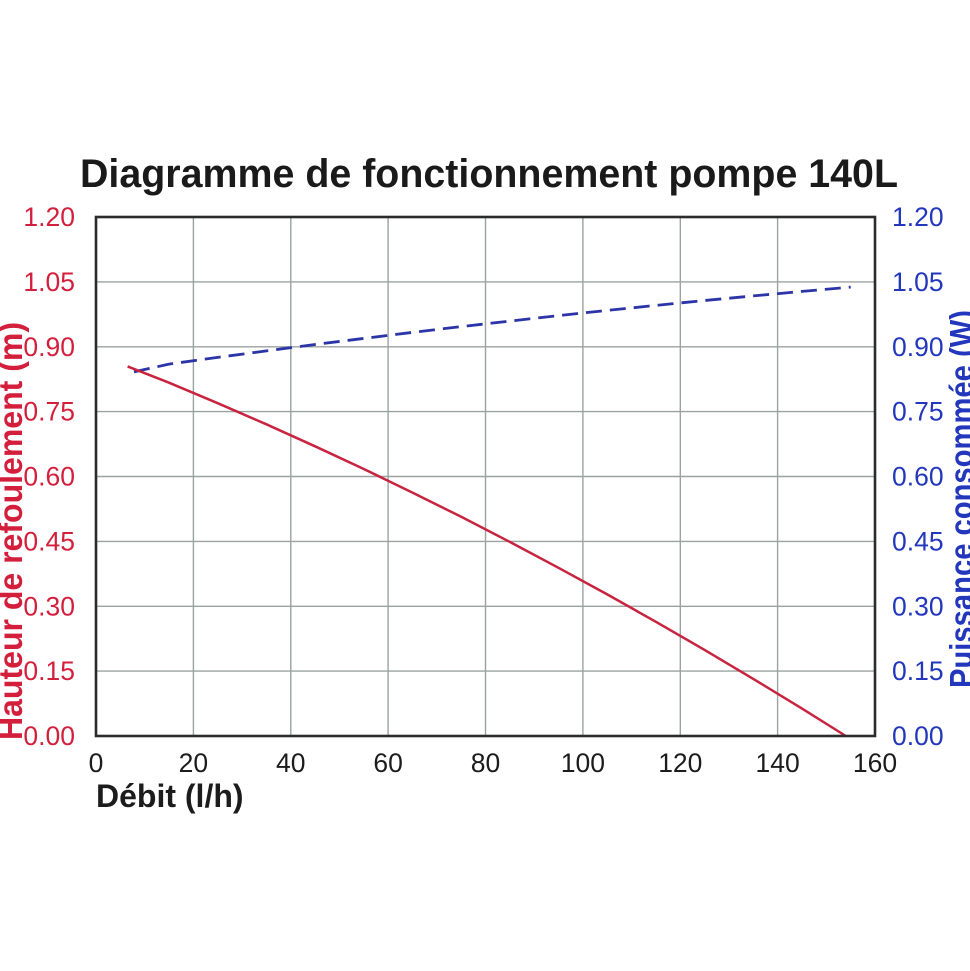 Image resolution: width=970 pixels, height=971 pixels. I want to click on svg-text: 20, so click(193, 763).